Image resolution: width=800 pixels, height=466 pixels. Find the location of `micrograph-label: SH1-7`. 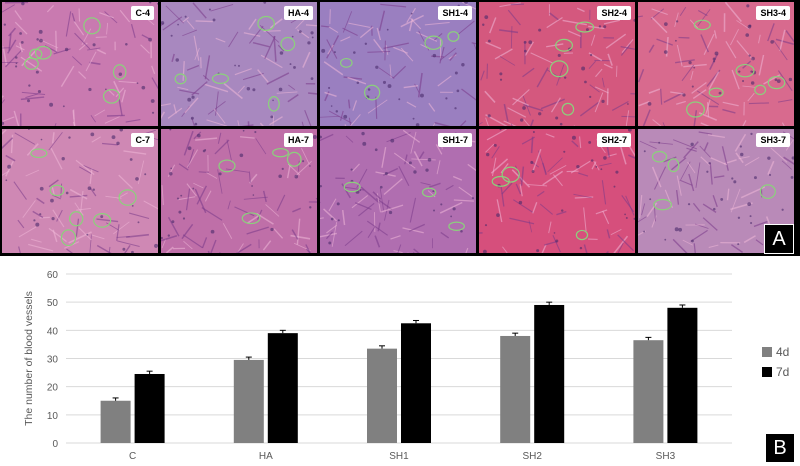

micrograph-label: SH1-7 is located at coordinates (455, 140).